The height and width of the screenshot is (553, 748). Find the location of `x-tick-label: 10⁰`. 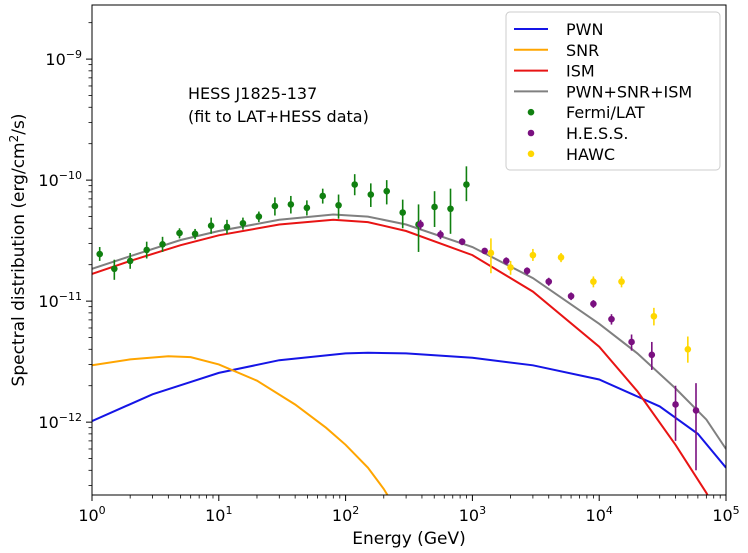

x-tick-label: 10⁰ is located at coordinates (91, 514).